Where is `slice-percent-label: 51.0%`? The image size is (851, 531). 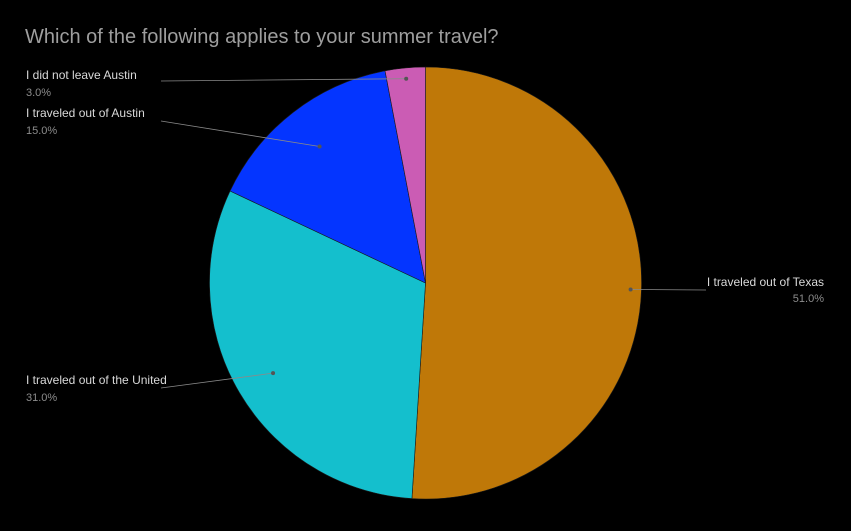
slice-percent-label: 51.0% is located at coordinates (808, 299).